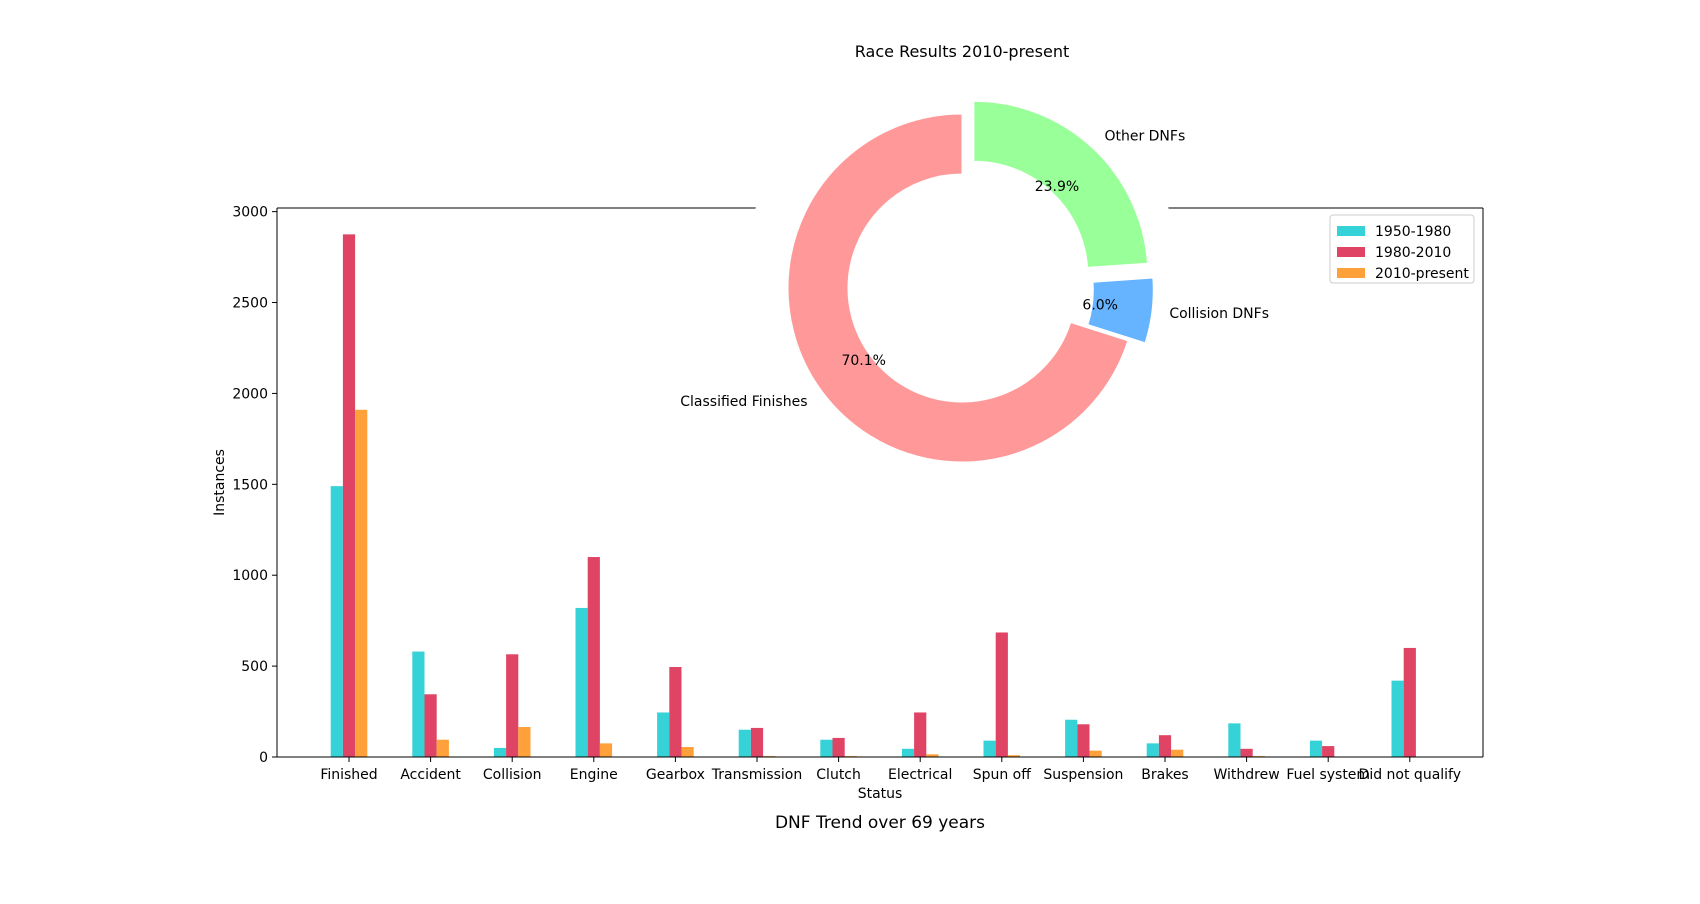 The width and height of the screenshot is (1700, 904). Describe the element at coordinates (756, 775) in the screenshot. I see `x-tick-label: Transmission` at that location.